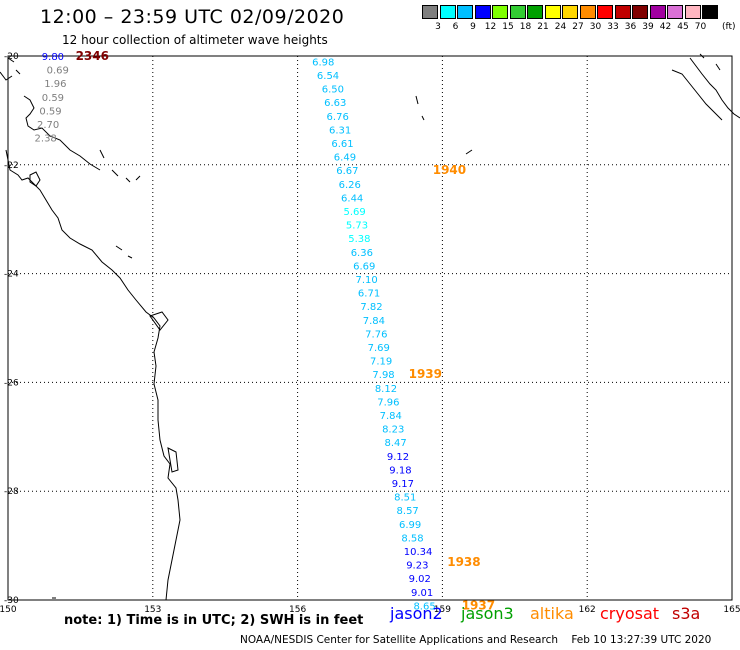 The image size is (740, 650). What do you see at coordinates (665, 27) in the screenshot?
I see `legend-label: 42` at bounding box center [665, 27].